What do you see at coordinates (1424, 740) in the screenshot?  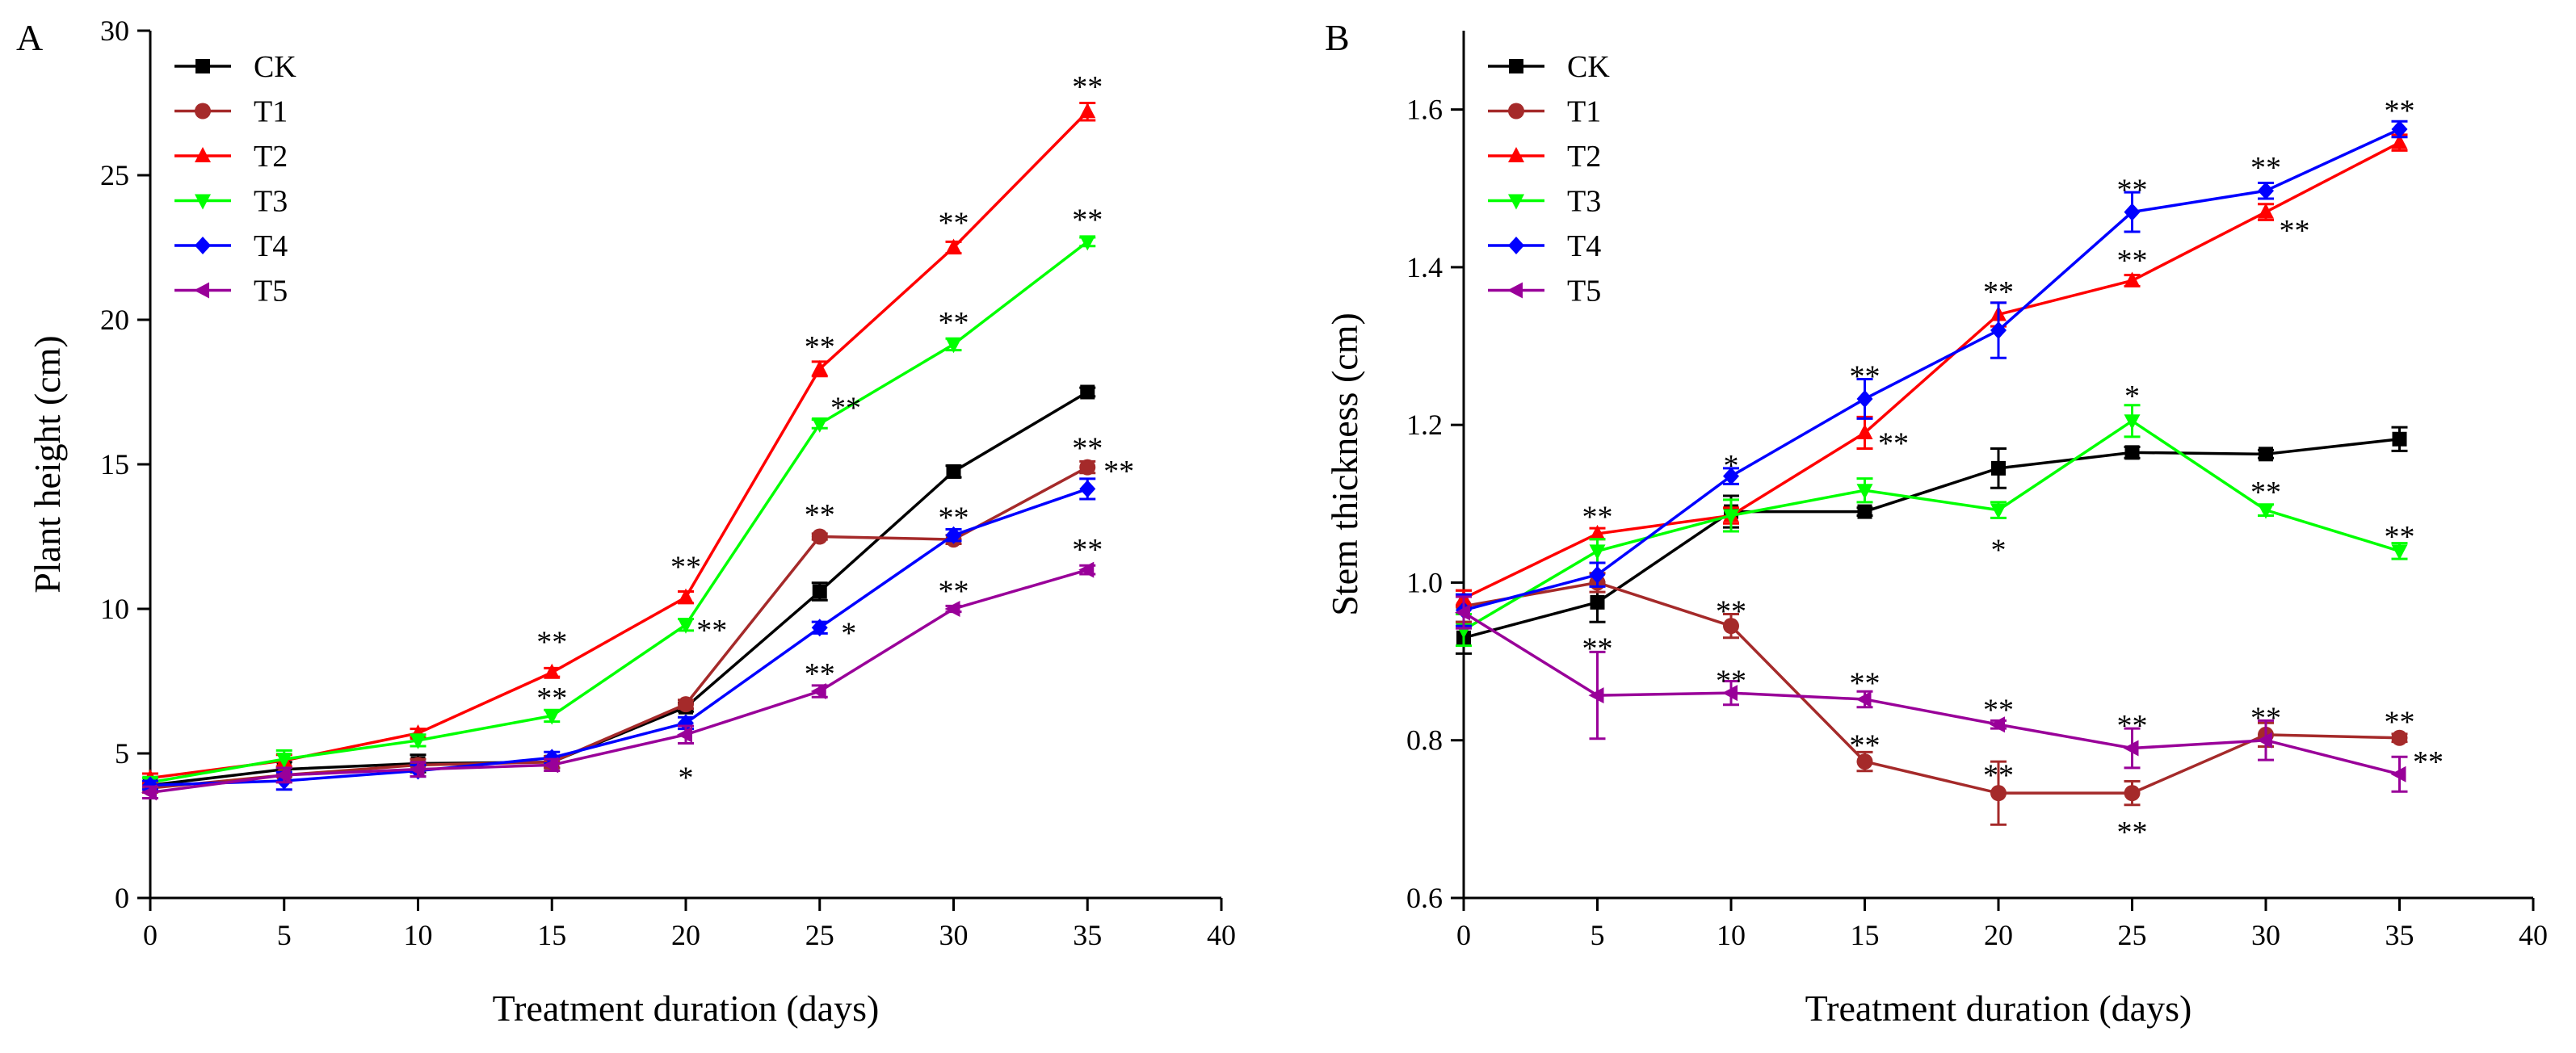 I see `y-tick-label: 0.8` at bounding box center [1424, 740].